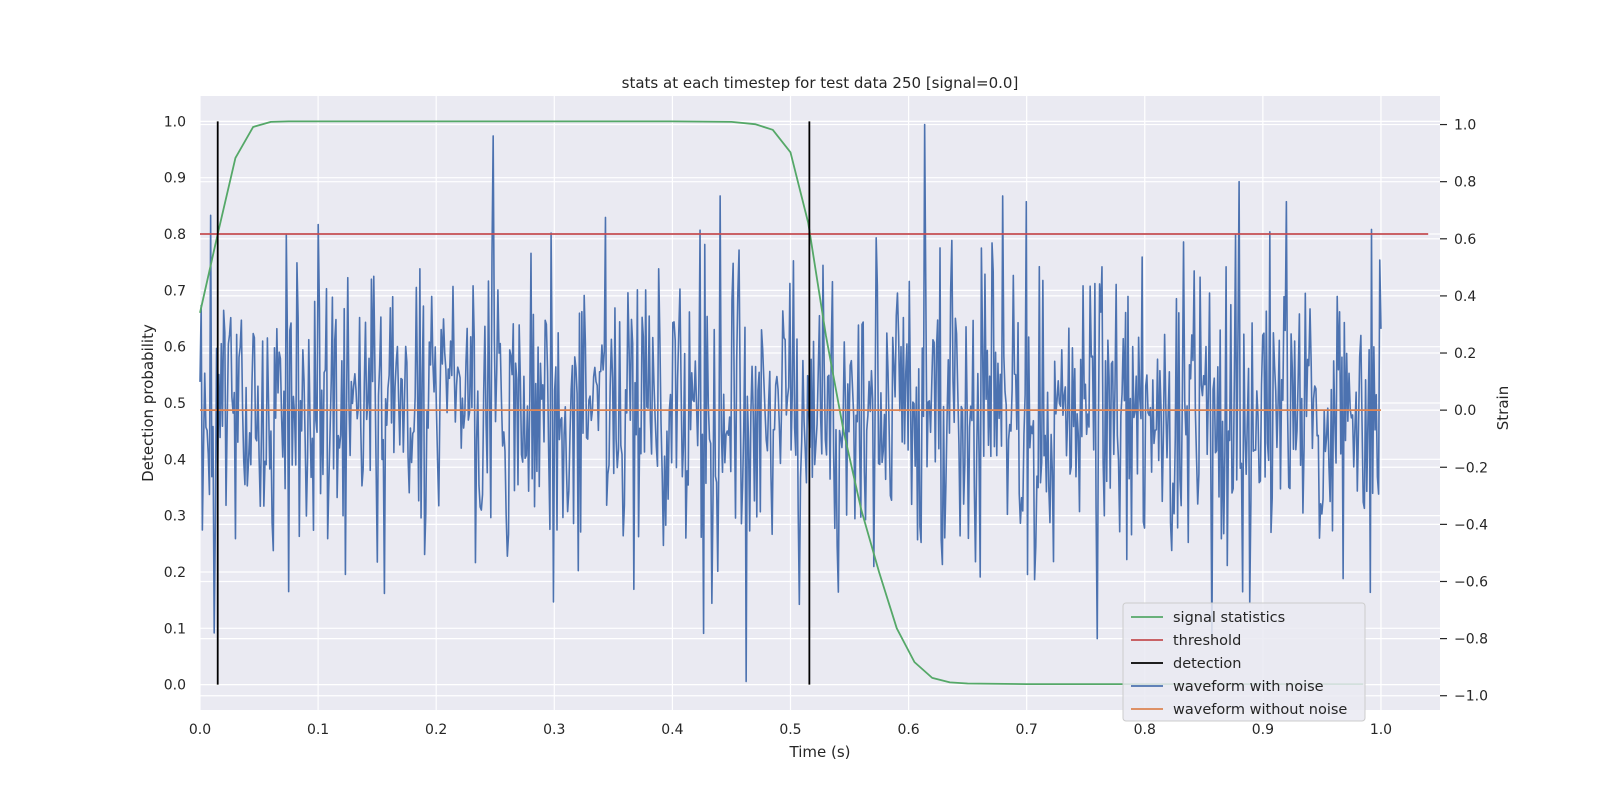 This screenshot has height=800, width=1600. I want to click on x-tick-label: 0.1, so click(318, 730).